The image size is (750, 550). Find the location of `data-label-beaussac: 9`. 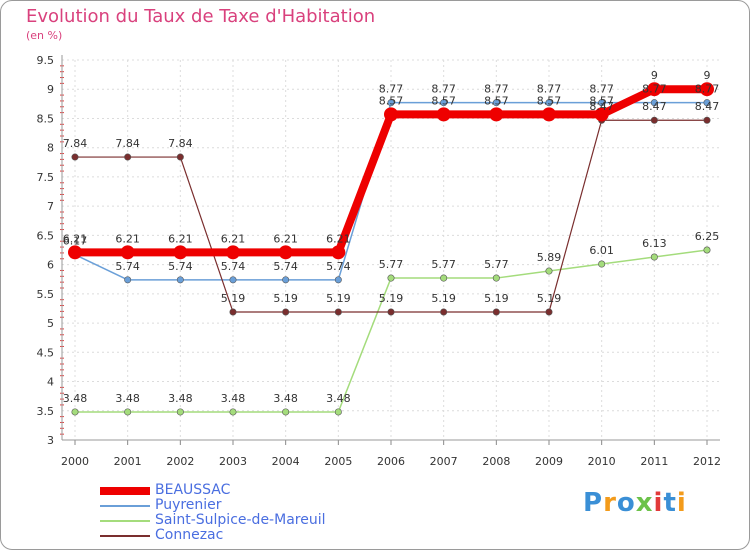

data-label-beaussac: 9 is located at coordinates (654, 75).